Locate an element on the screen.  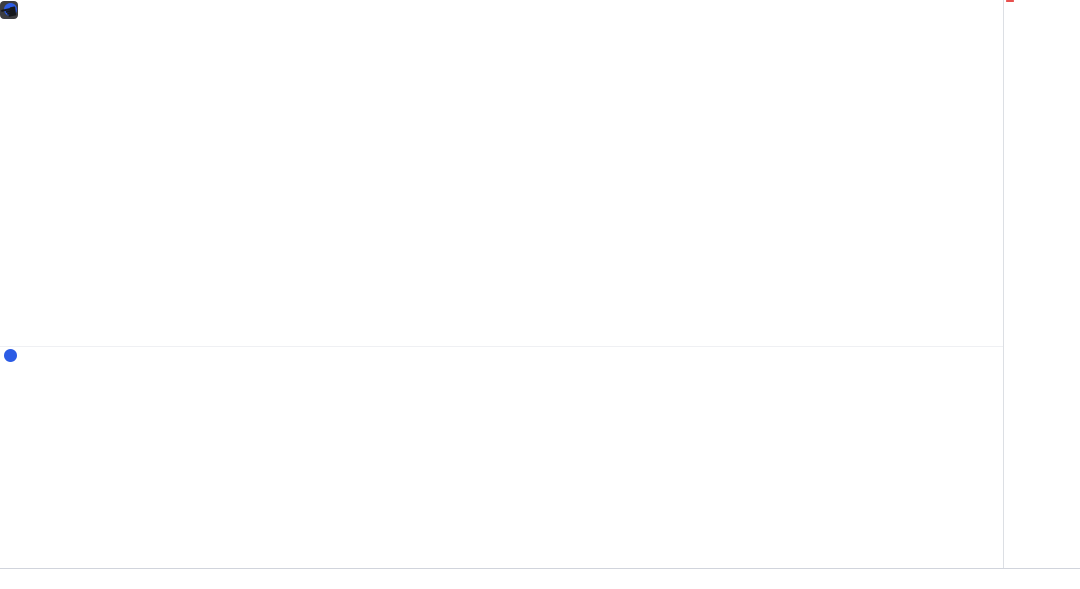
pane-divider is located at coordinates (501, 346).